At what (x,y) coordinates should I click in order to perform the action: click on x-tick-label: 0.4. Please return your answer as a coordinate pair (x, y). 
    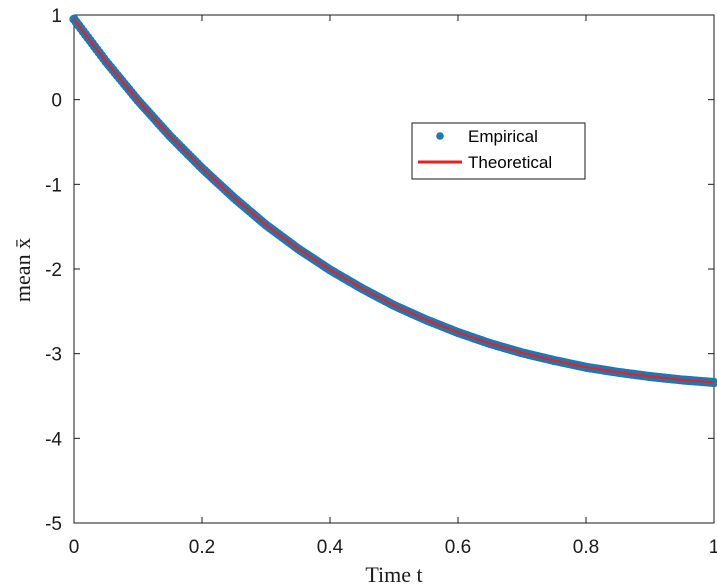
    Looking at the image, I should click on (330, 547).